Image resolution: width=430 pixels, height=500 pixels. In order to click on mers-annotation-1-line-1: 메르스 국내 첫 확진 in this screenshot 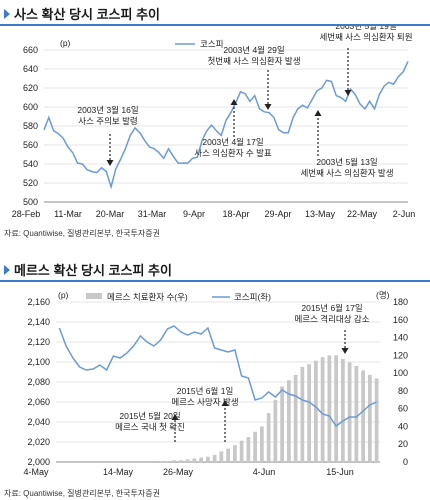, I will do `click(150, 427)`.